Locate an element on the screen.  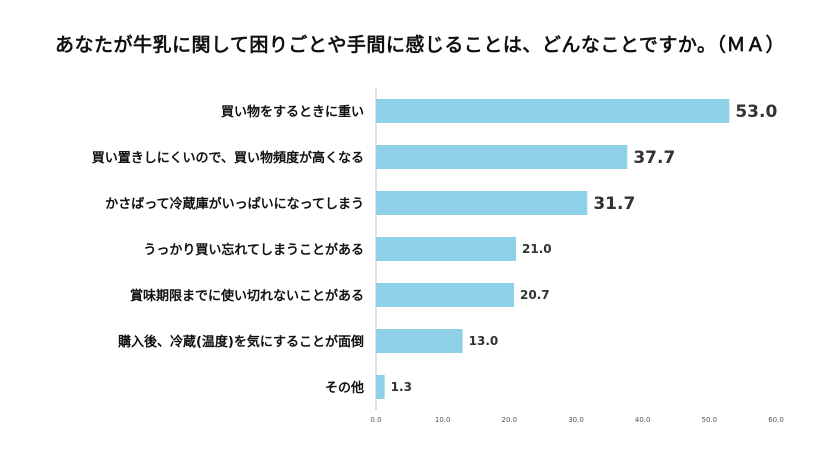
chart-title: あなたが牛乳に関して困りごとや手間に感じることは、どんなことですか。（ＭＡ） is located at coordinates (420, 45).